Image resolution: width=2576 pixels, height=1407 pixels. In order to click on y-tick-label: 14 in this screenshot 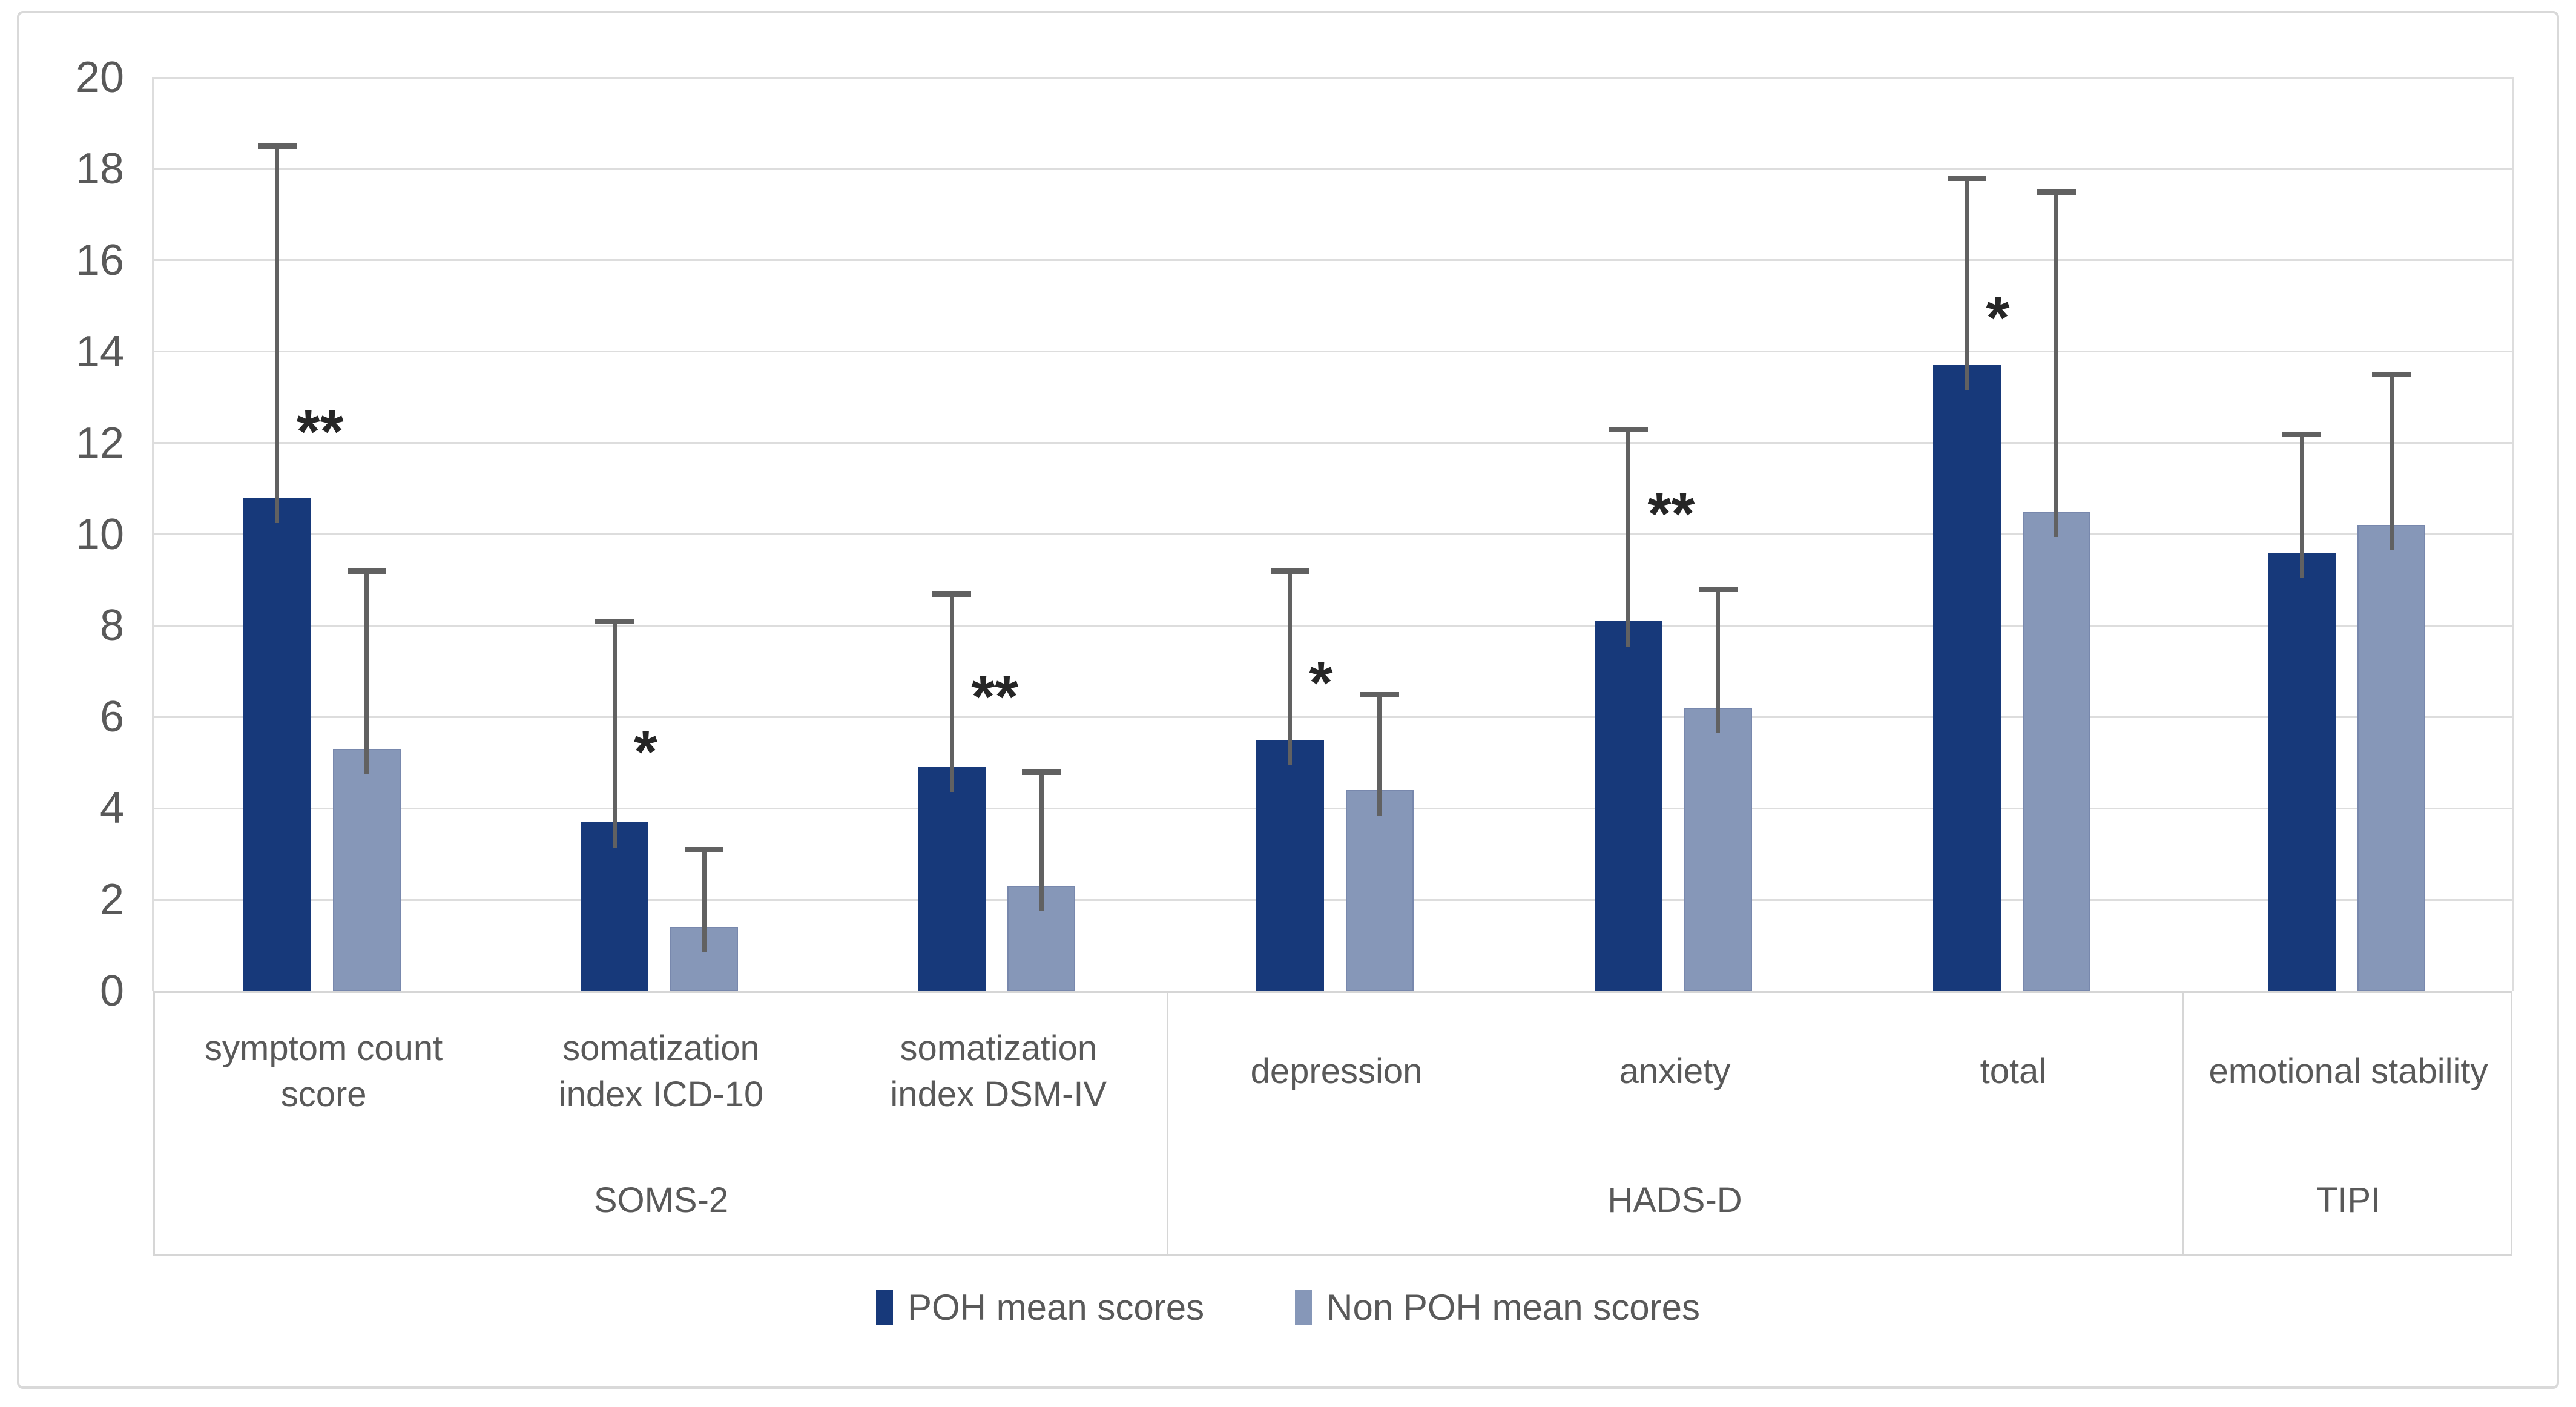, I will do `click(99, 351)`.